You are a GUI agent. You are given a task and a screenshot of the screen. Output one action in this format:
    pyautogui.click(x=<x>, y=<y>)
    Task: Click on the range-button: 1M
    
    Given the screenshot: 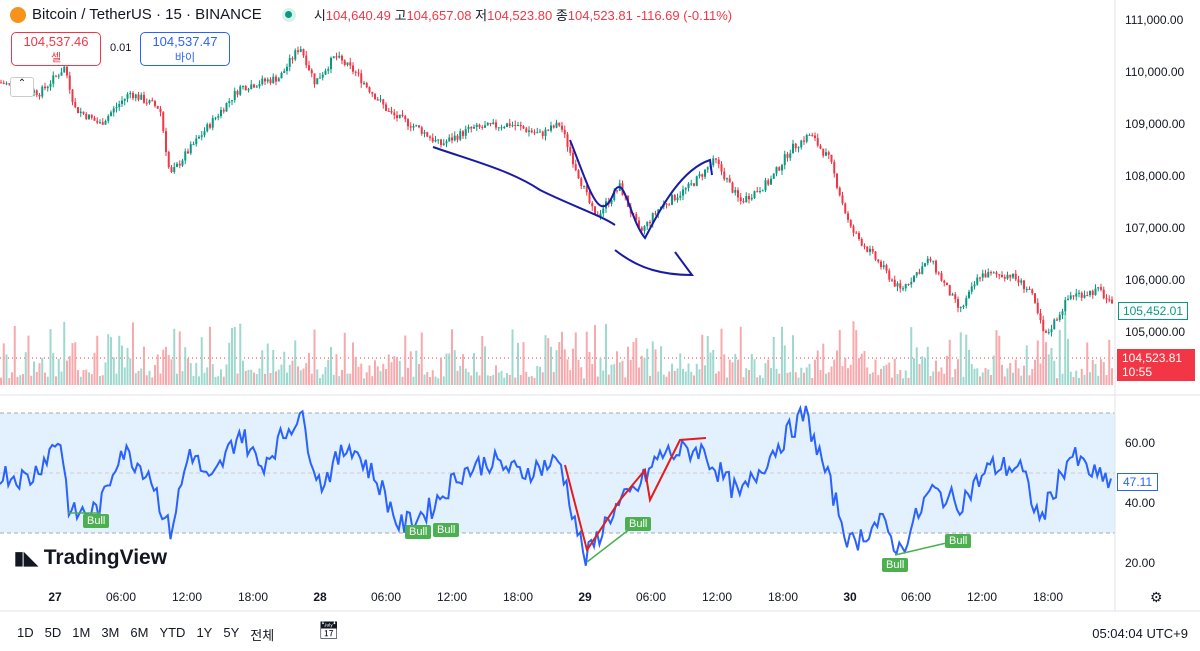 What is the action you would take?
    pyautogui.click(x=81, y=632)
    